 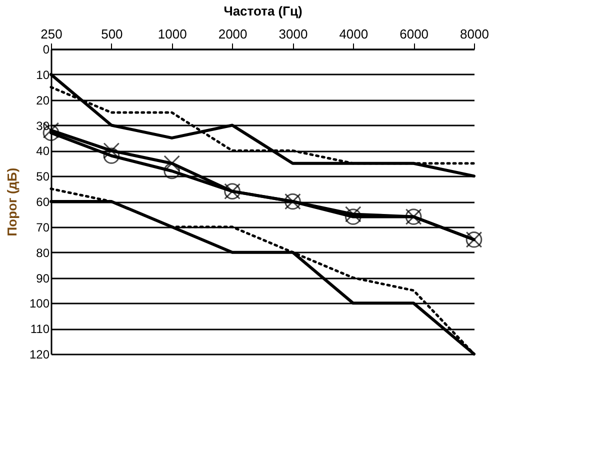 What do you see at coordinates (43, 151) in the screenshot?
I see `y-tick-label: 40` at bounding box center [43, 151].